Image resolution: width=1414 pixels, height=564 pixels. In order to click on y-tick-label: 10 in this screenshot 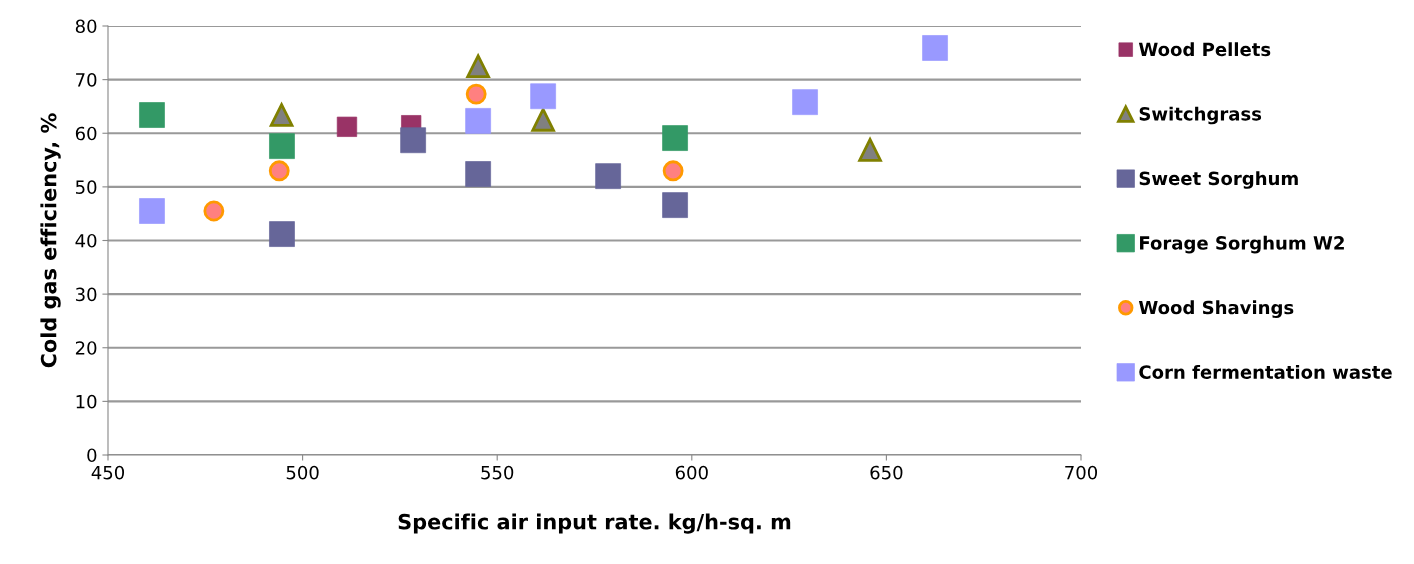, I will do `click(86, 401)`.